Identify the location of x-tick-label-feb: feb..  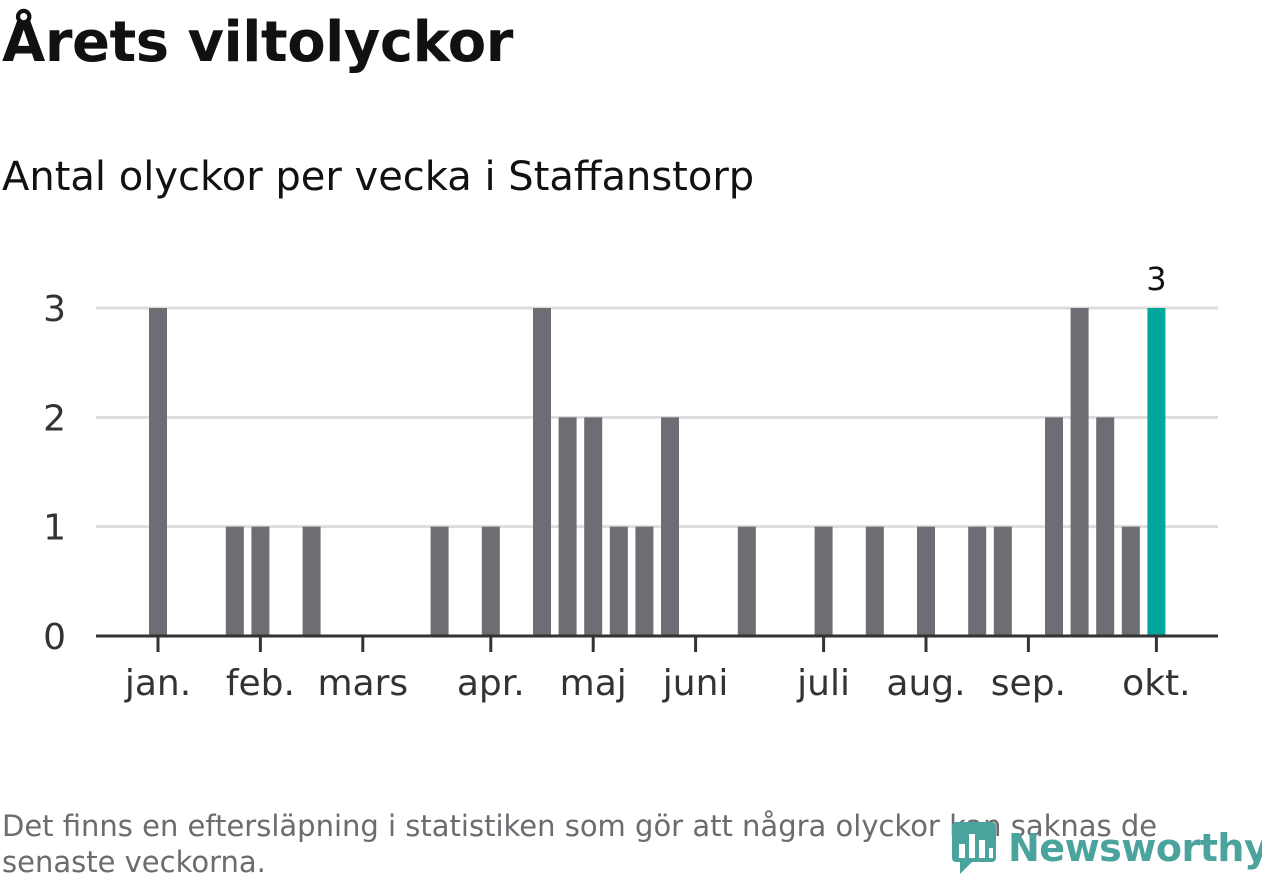
(260, 683).